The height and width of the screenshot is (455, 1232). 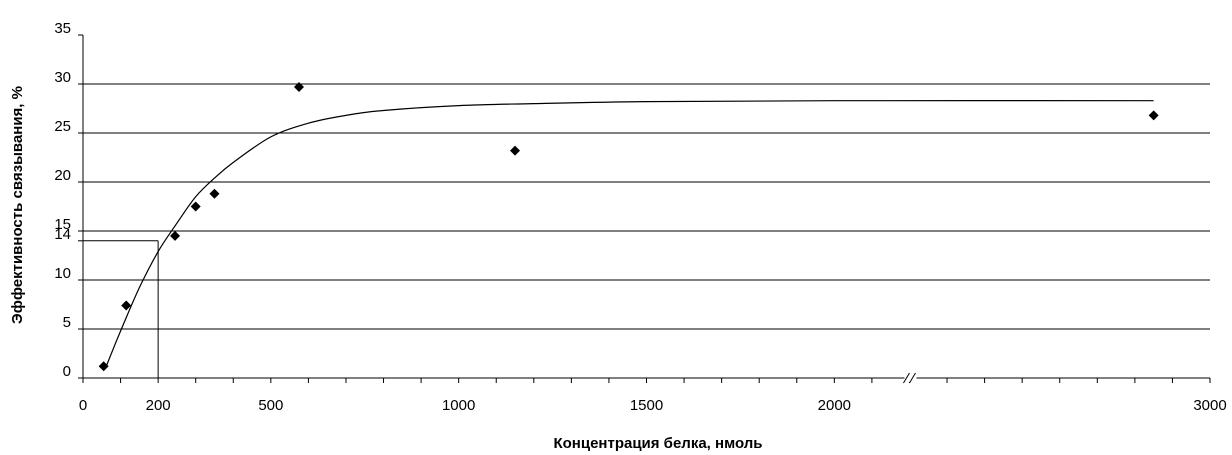 I want to click on y-tick-label: 0, so click(x=67, y=371).